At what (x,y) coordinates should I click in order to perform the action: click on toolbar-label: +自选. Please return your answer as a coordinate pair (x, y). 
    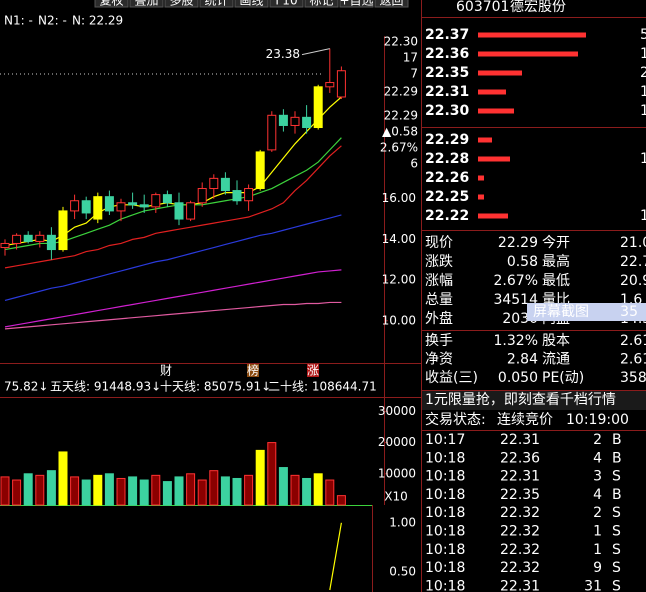
    Looking at the image, I should click on (356, 4).